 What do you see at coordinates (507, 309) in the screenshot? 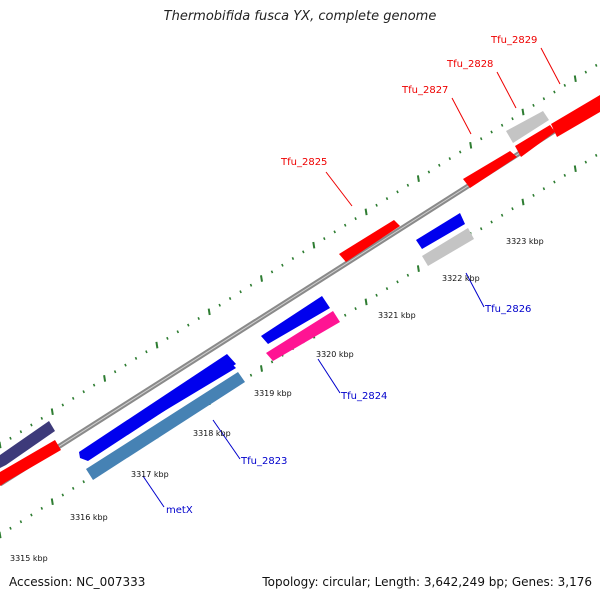
I see `gene-label-tfu-2826: Tfu_2826` at bounding box center [507, 309].